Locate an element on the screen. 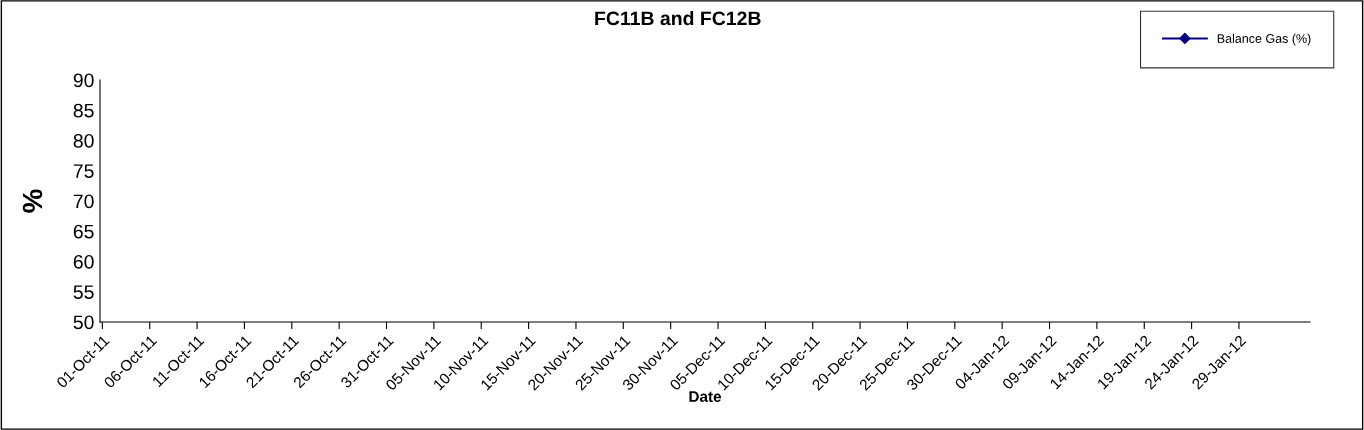 Image resolution: width=1364 pixels, height=430 pixels. y-tick-label: 50 is located at coordinates (83, 322).